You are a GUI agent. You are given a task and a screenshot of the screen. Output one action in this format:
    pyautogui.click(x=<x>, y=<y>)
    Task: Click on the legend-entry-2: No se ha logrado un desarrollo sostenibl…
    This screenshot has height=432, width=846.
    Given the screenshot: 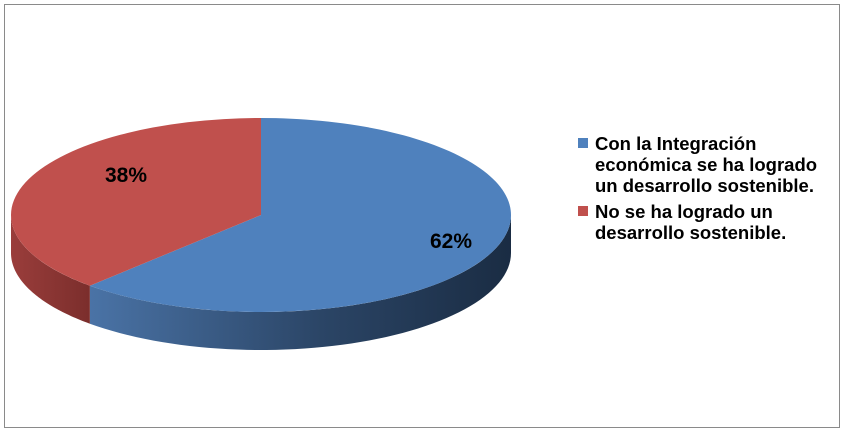 What is the action you would take?
    pyautogui.click(x=709, y=222)
    